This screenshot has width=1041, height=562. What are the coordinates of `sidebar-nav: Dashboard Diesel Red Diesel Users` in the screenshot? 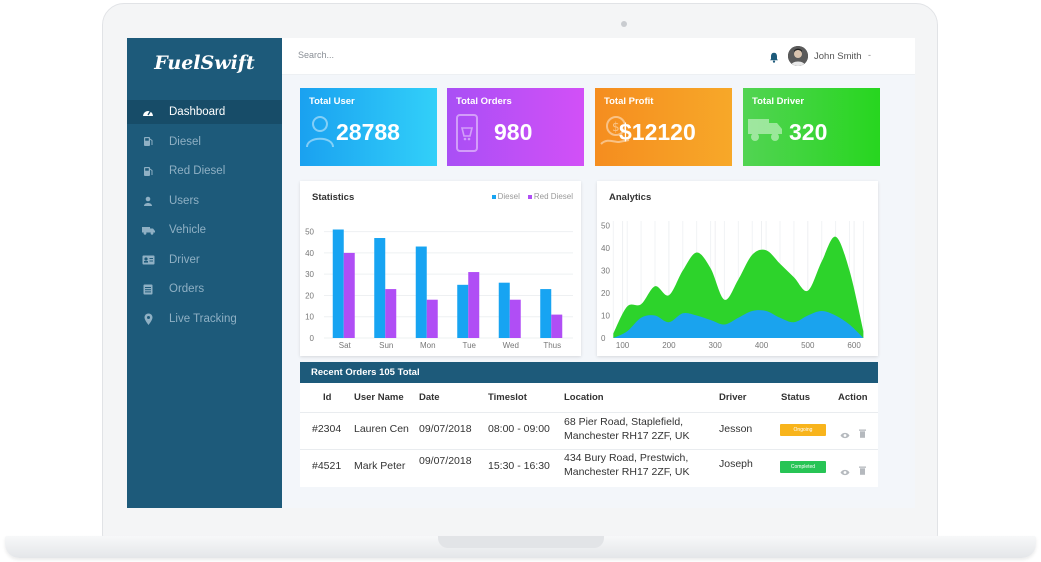 It's located at (204, 218).